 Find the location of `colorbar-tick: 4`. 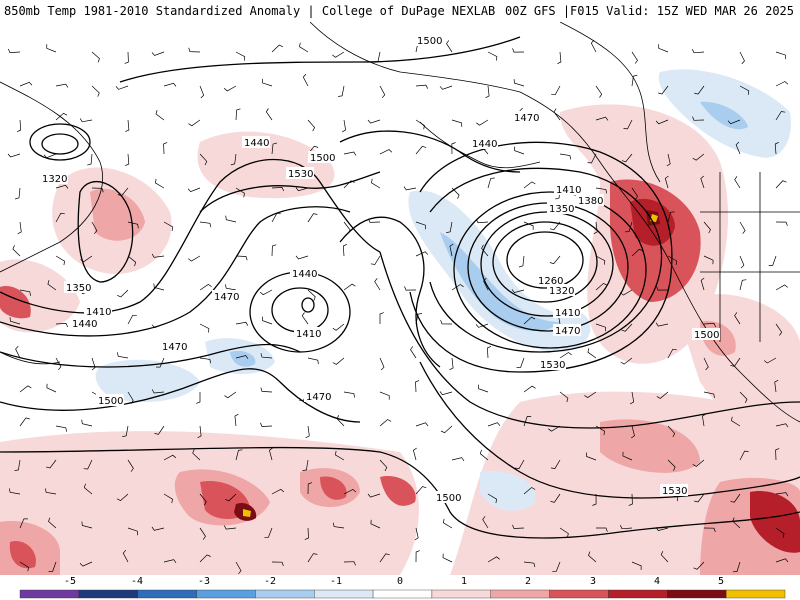

colorbar-tick: 4 is located at coordinates (657, 581).